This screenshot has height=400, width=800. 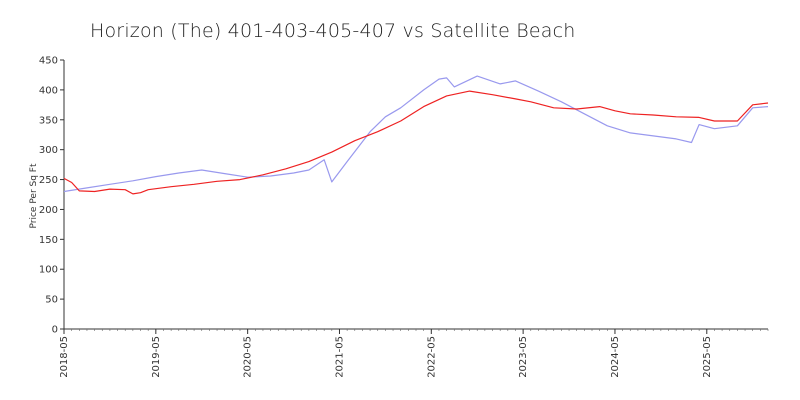 I want to click on y-axis-title: Price Per Sq Ft, so click(x=34, y=195).